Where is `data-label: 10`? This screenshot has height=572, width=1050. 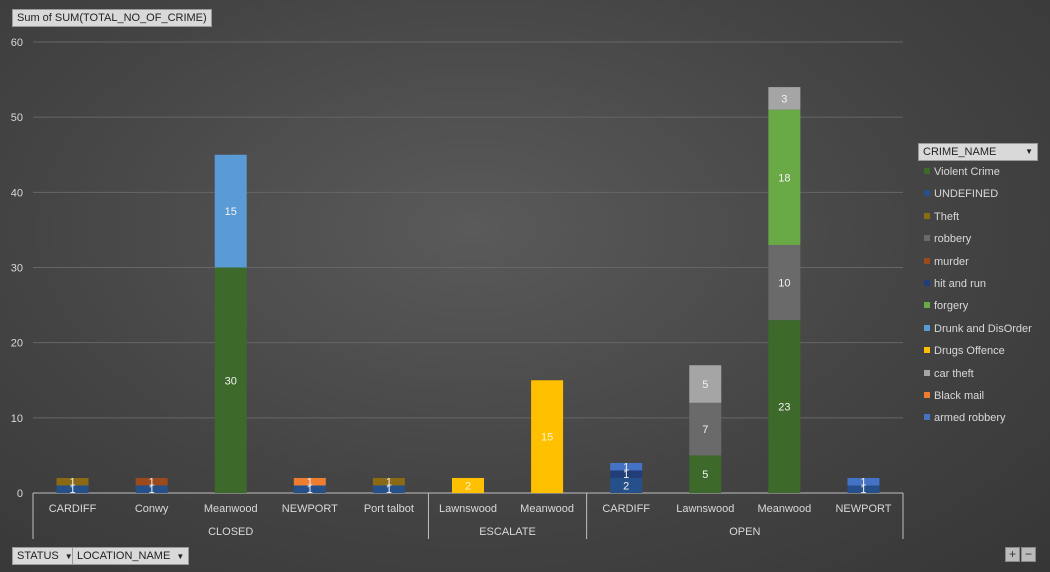 data-label: 10 is located at coordinates (784, 284).